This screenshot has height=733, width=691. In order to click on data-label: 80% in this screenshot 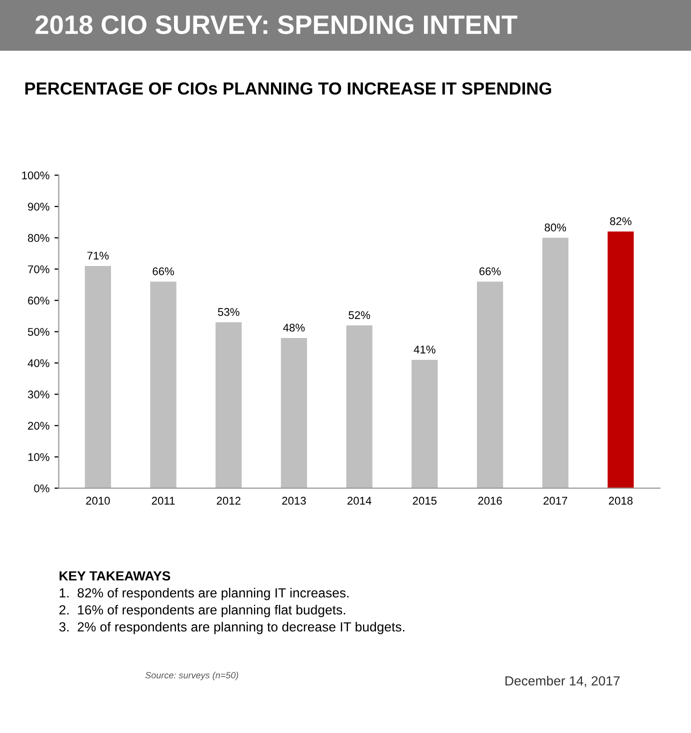, I will do `click(555, 228)`.